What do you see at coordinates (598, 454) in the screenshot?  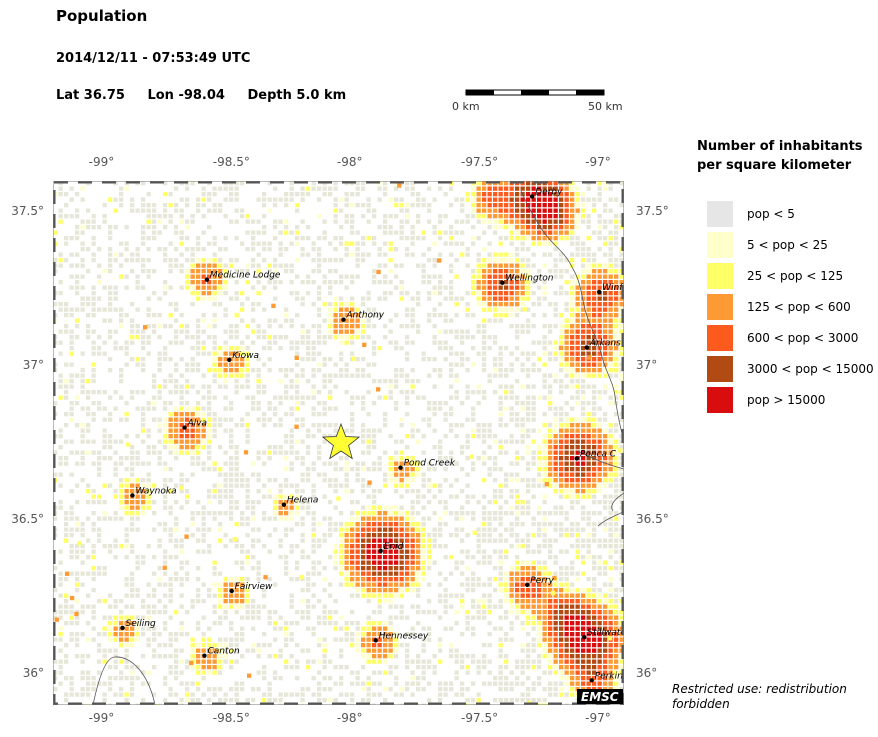 I see `city-label-9: Ponca C` at bounding box center [598, 454].